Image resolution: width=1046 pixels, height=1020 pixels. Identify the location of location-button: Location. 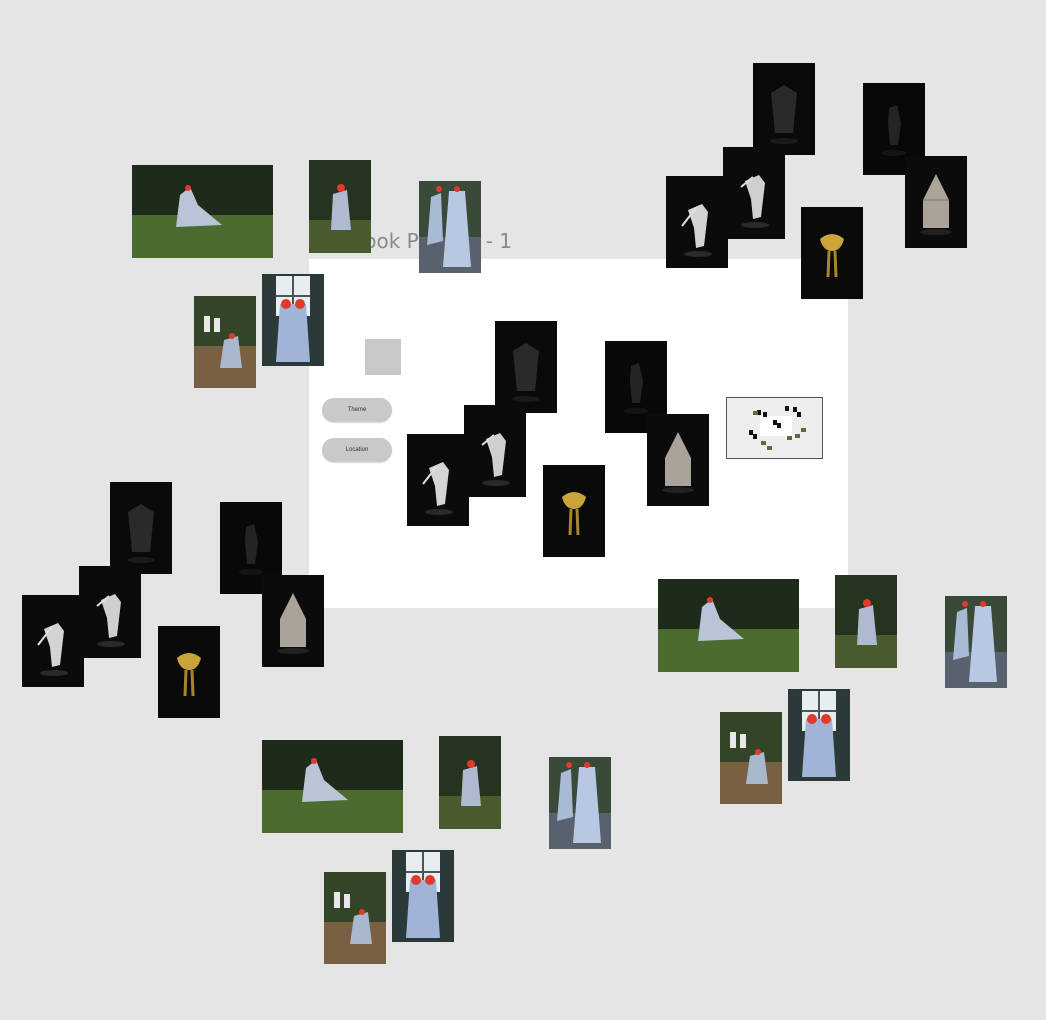
(357, 450).